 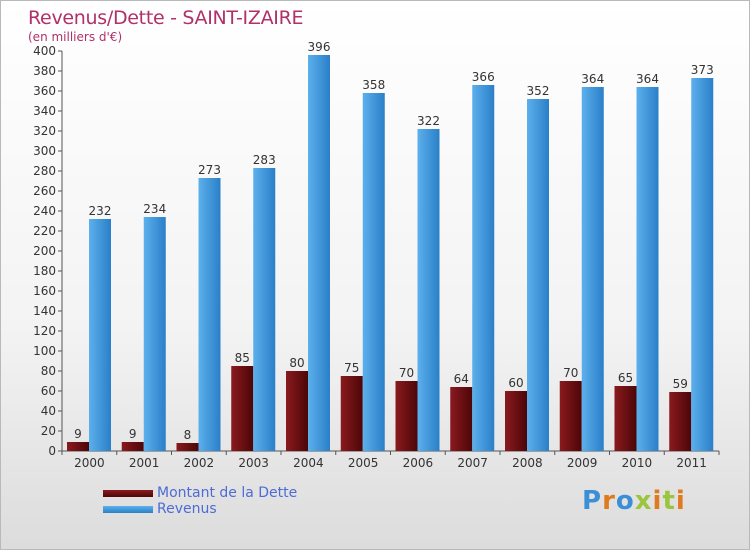 What do you see at coordinates (373, 85) in the screenshot?
I see `data-label-revenus-2005: 358` at bounding box center [373, 85].